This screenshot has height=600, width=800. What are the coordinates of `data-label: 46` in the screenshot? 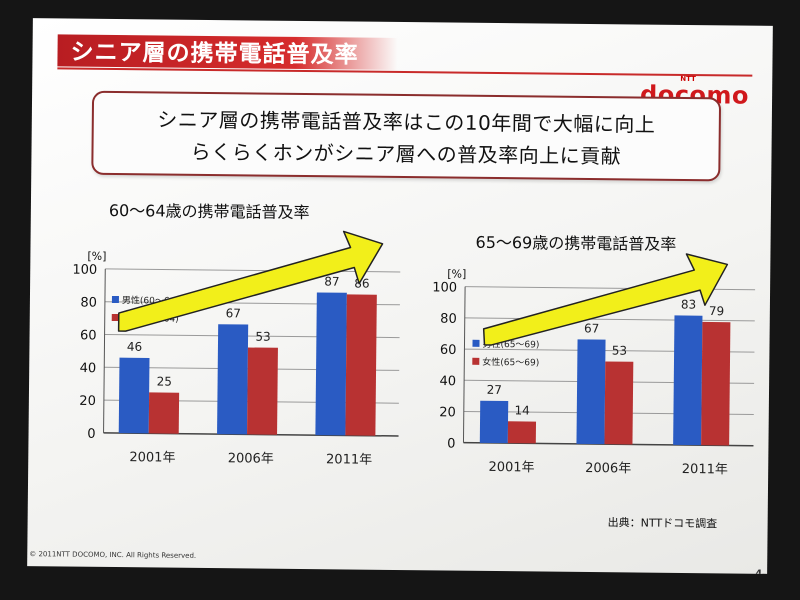 It's located at (134, 347).